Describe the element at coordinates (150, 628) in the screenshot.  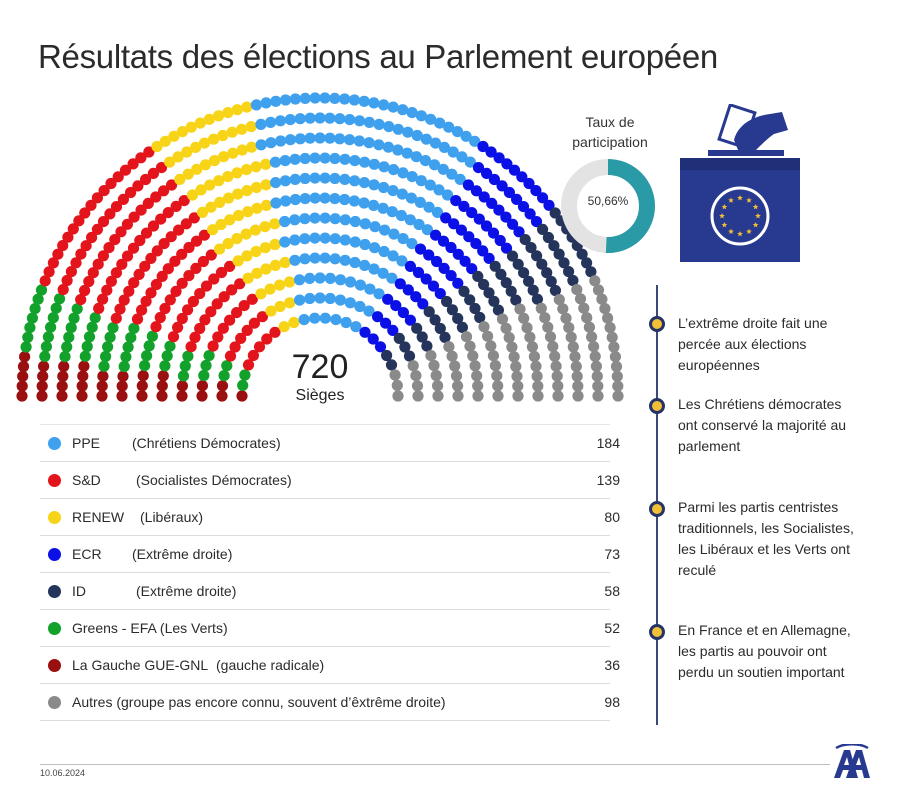
I see `legend-party: Greens - EFA (Les Verts)` at that location.